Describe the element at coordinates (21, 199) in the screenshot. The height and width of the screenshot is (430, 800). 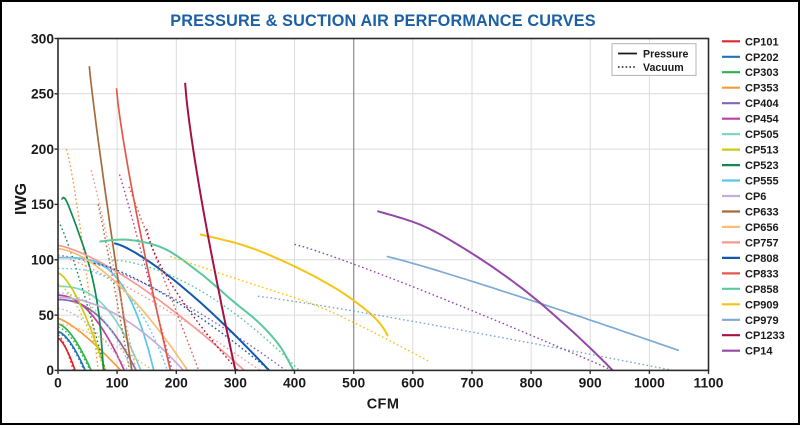
I see `svg-text: IWG` at that location.